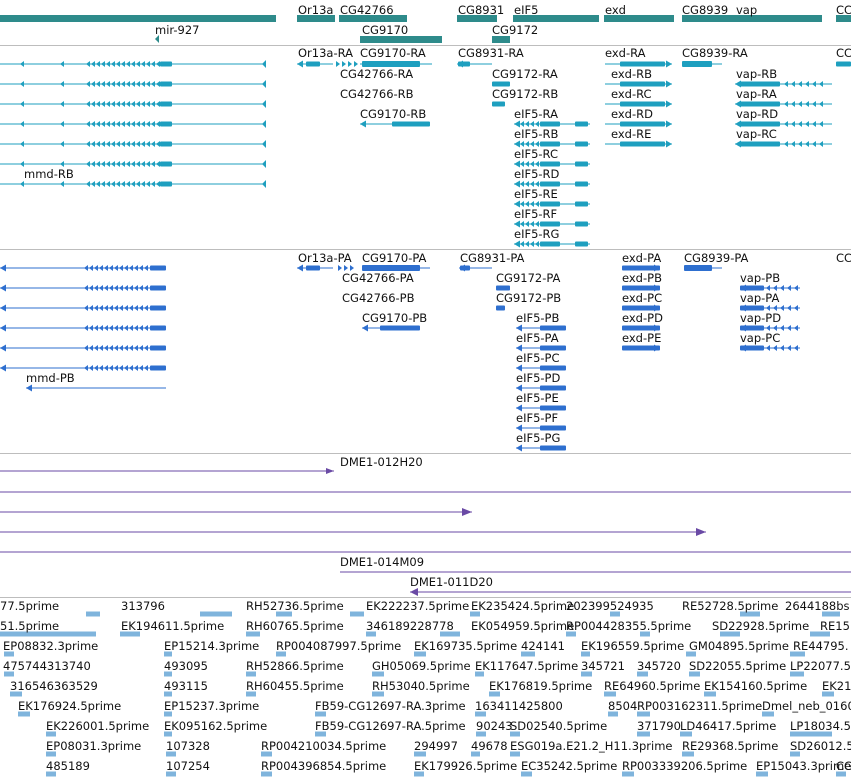  I want to click on est-track-label: EK054959.5prime, so click(523, 626).